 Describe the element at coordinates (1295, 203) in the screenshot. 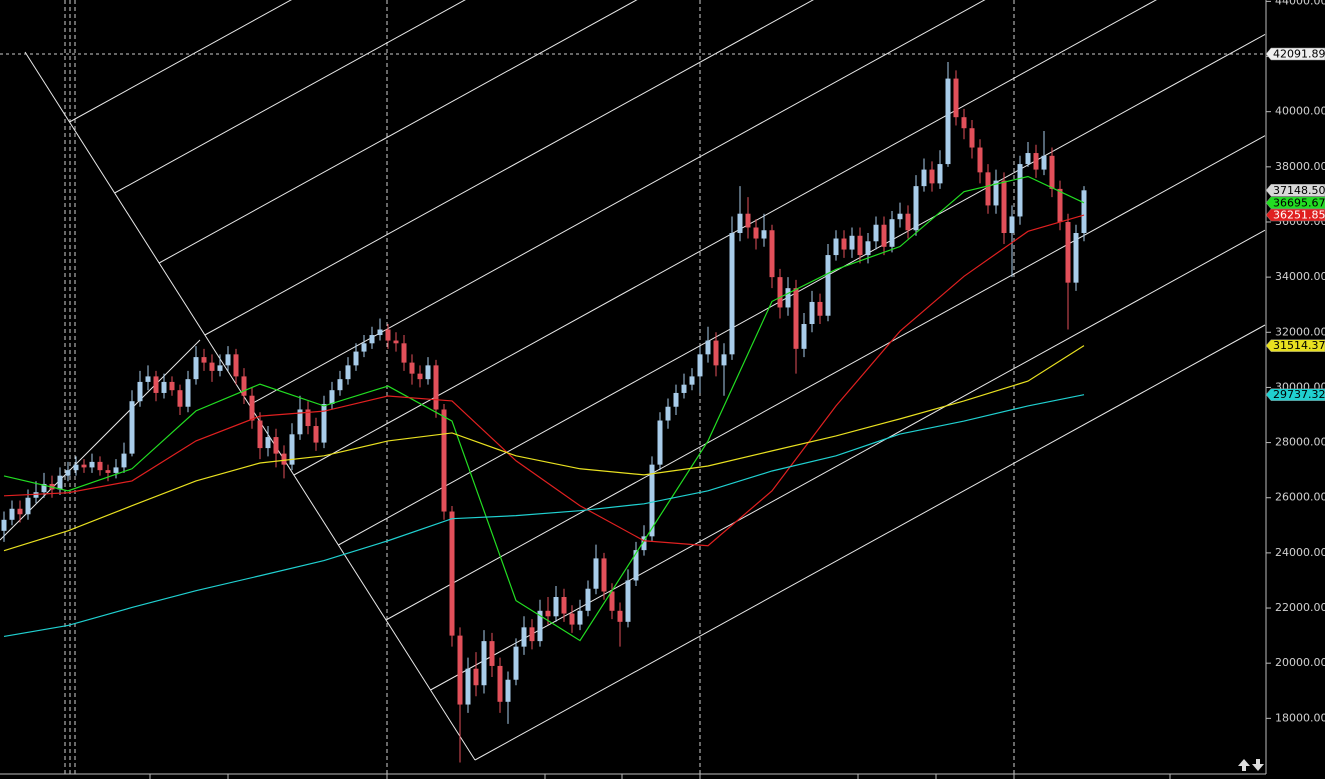

I see `moving-average-tag` at that location.